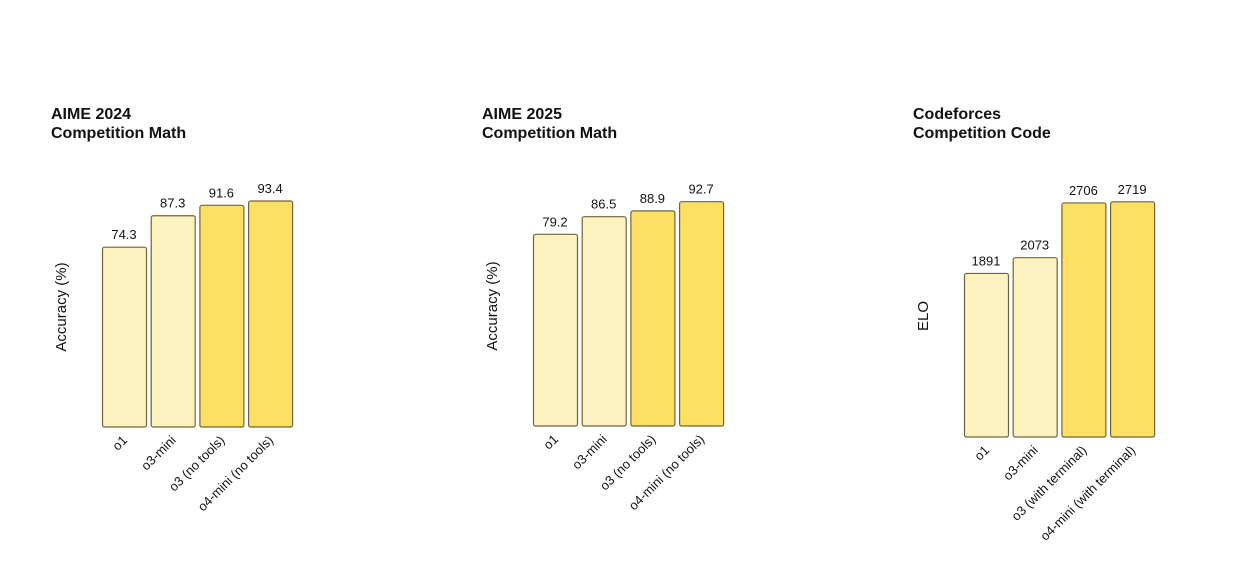 This screenshot has width=1242, height=562. I want to click on data-label: 79.2, so click(554, 221).